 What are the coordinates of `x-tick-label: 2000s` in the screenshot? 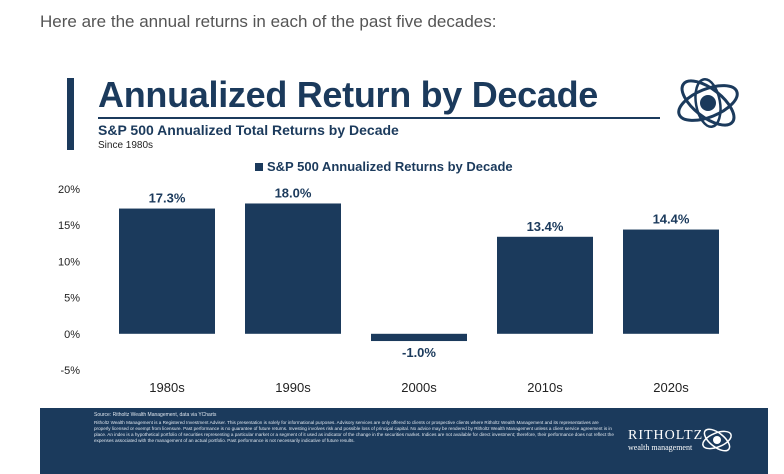 It's located at (419, 387).